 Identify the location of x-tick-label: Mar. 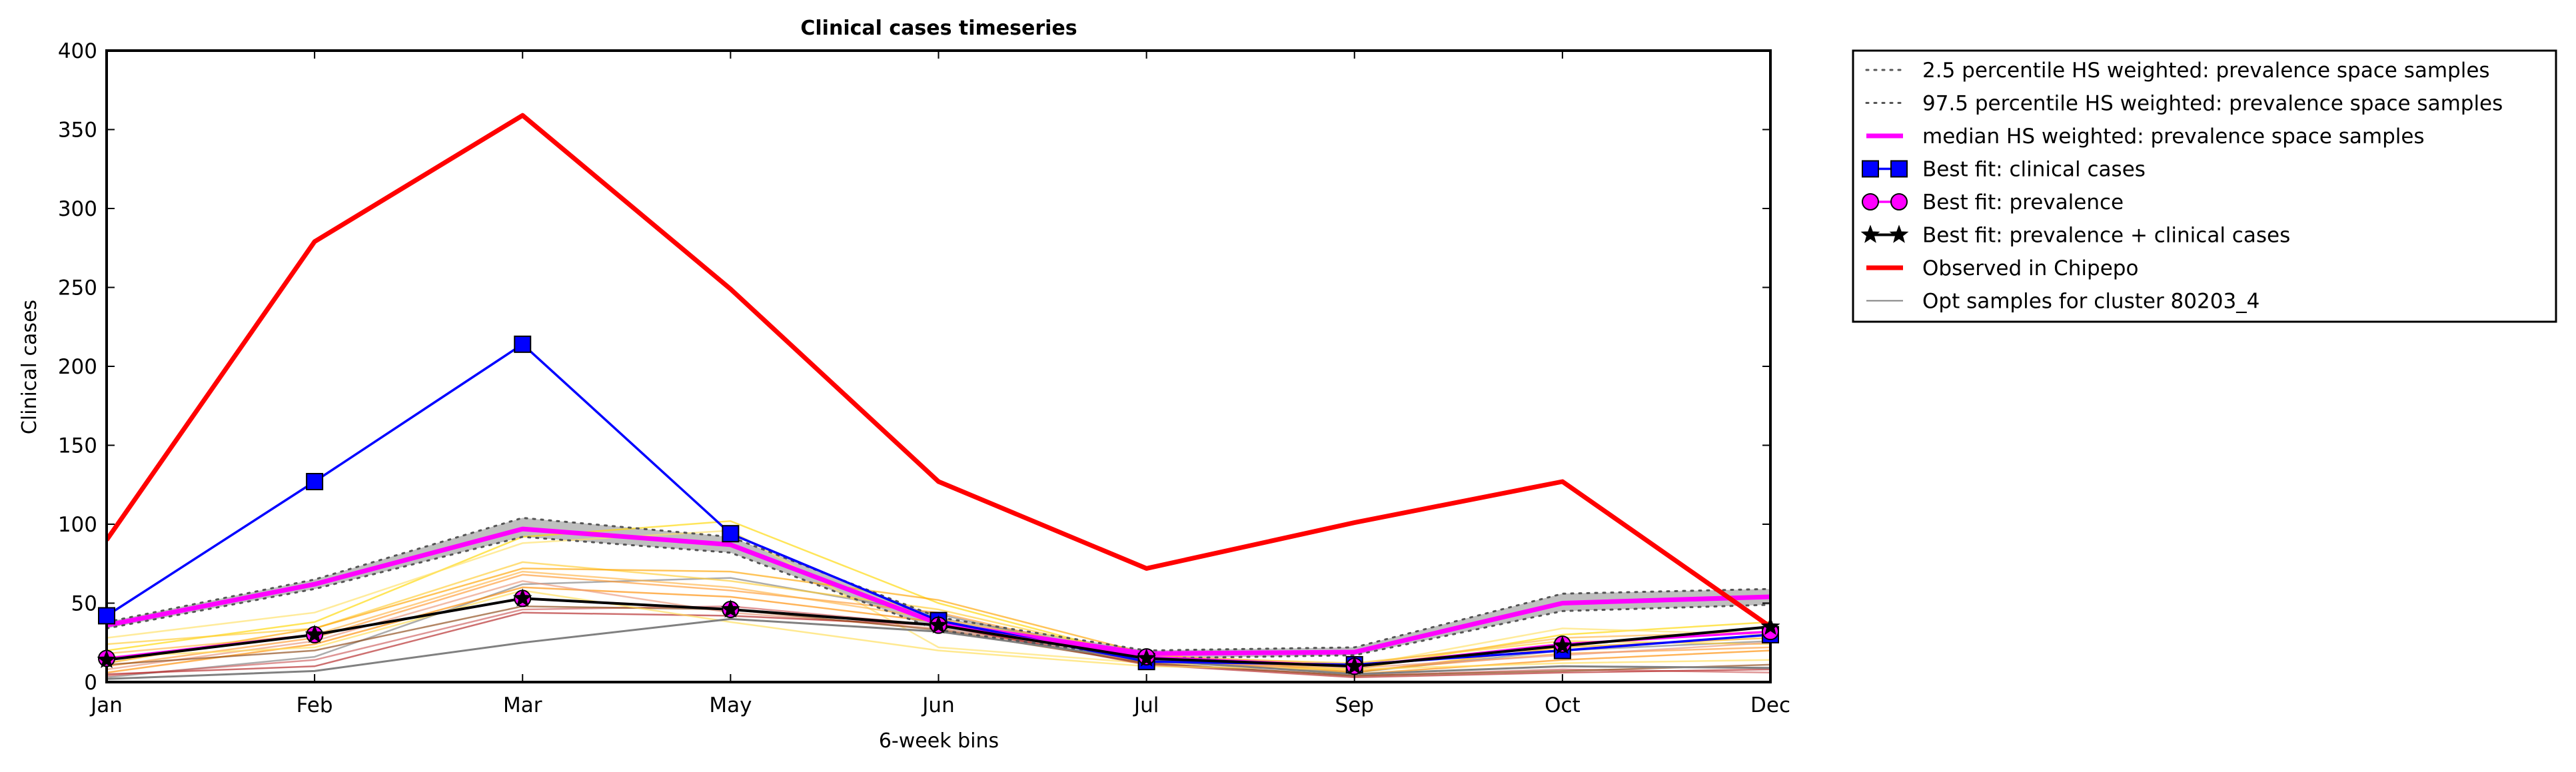
(522, 705).